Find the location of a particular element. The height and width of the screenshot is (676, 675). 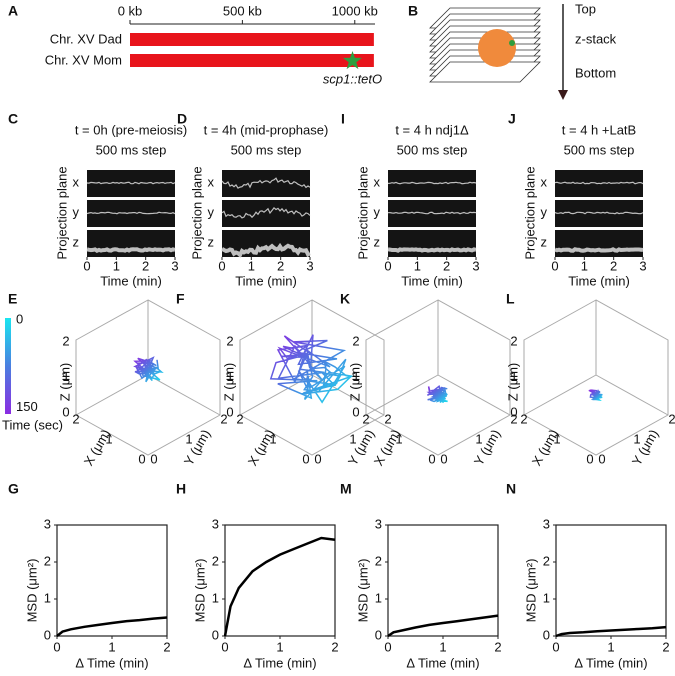

chromosome-bar is located at coordinates (252, 39).